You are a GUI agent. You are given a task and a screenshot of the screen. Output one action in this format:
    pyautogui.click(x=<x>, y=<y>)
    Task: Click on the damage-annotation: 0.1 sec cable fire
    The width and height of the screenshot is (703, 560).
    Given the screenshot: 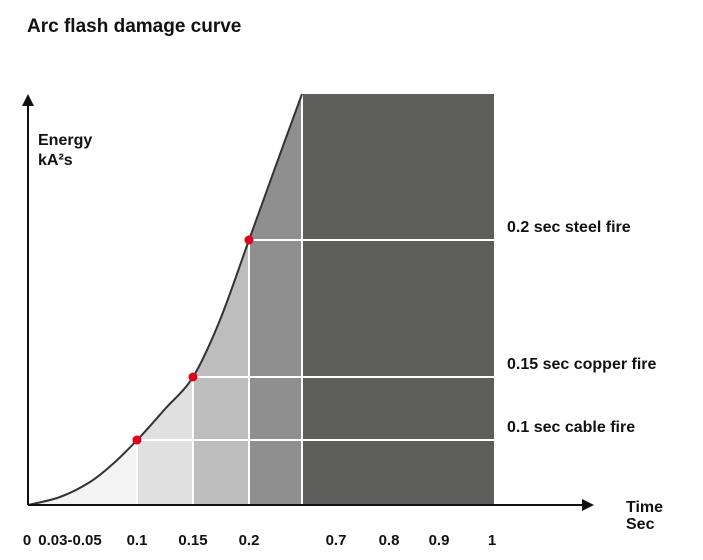 What is the action you would take?
    pyautogui.click(x=571, y=427)
    